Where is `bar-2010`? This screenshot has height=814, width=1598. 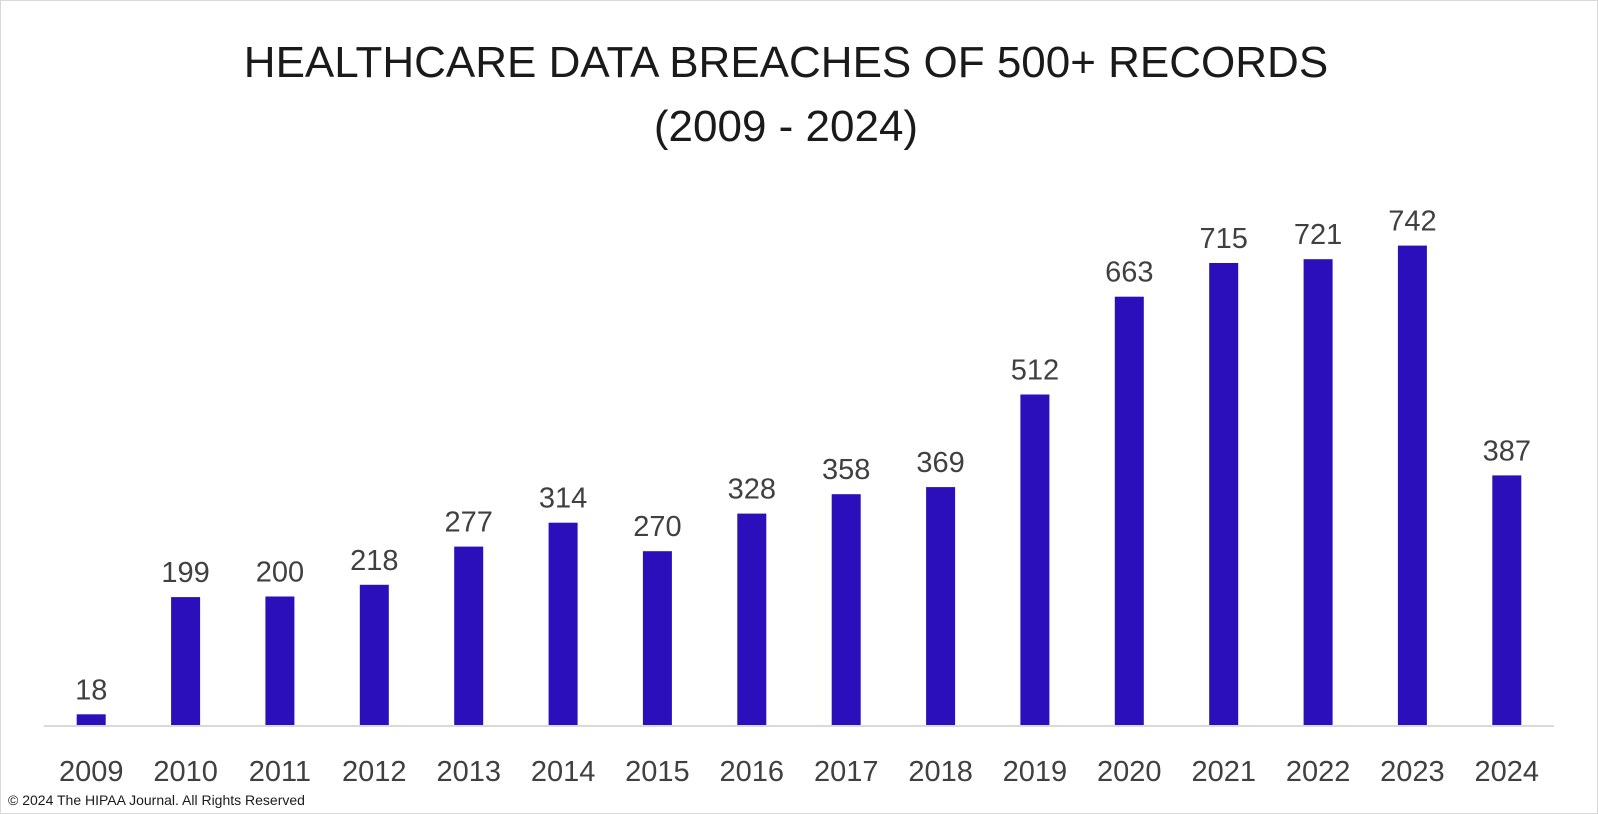
bar-2010 is located at coordinates (186, 661).